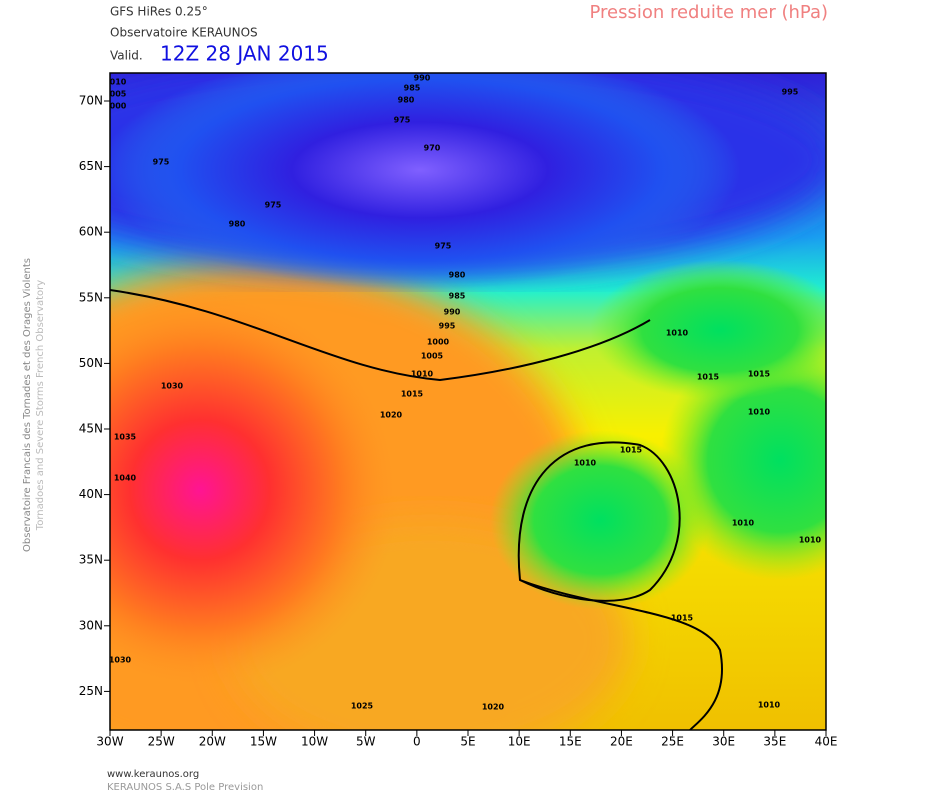 This screenshot has width=937, height=804. Describe the element at coordinates (125, 437) in the screenshot. I see `contour-label: 1035` at that location.